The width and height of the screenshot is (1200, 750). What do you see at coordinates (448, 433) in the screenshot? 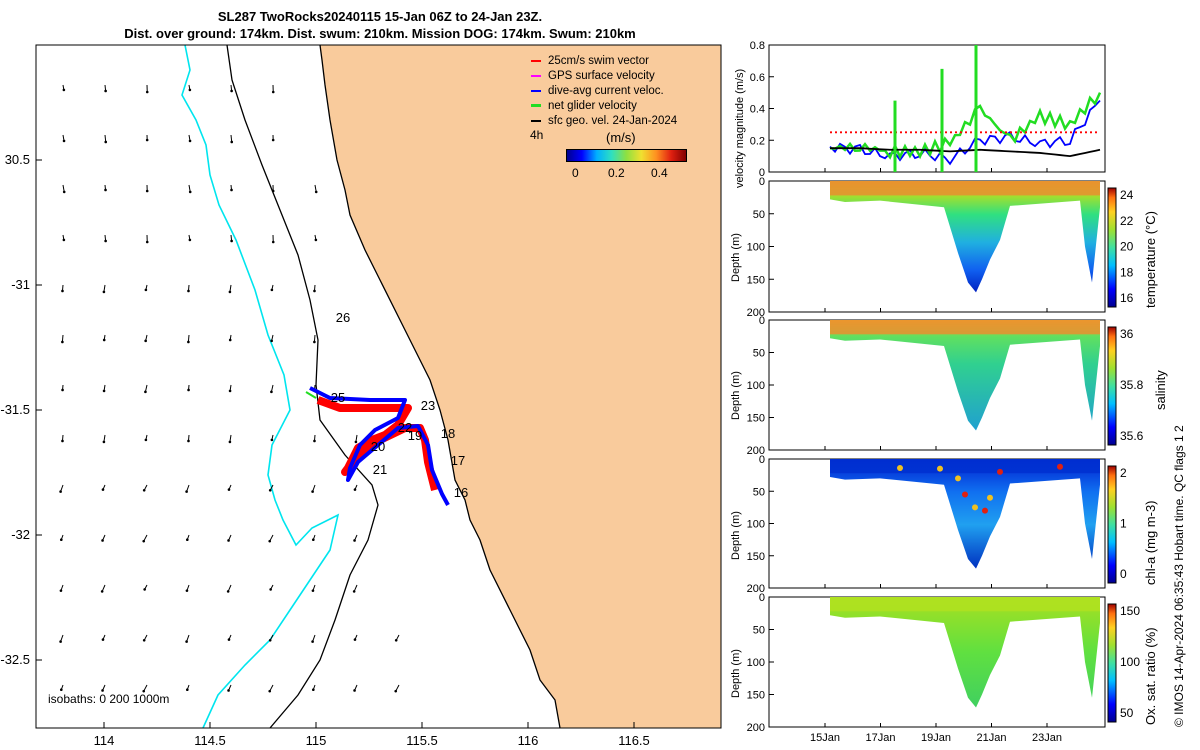
I see `day-label: 18` at bounding box center [448, 433].